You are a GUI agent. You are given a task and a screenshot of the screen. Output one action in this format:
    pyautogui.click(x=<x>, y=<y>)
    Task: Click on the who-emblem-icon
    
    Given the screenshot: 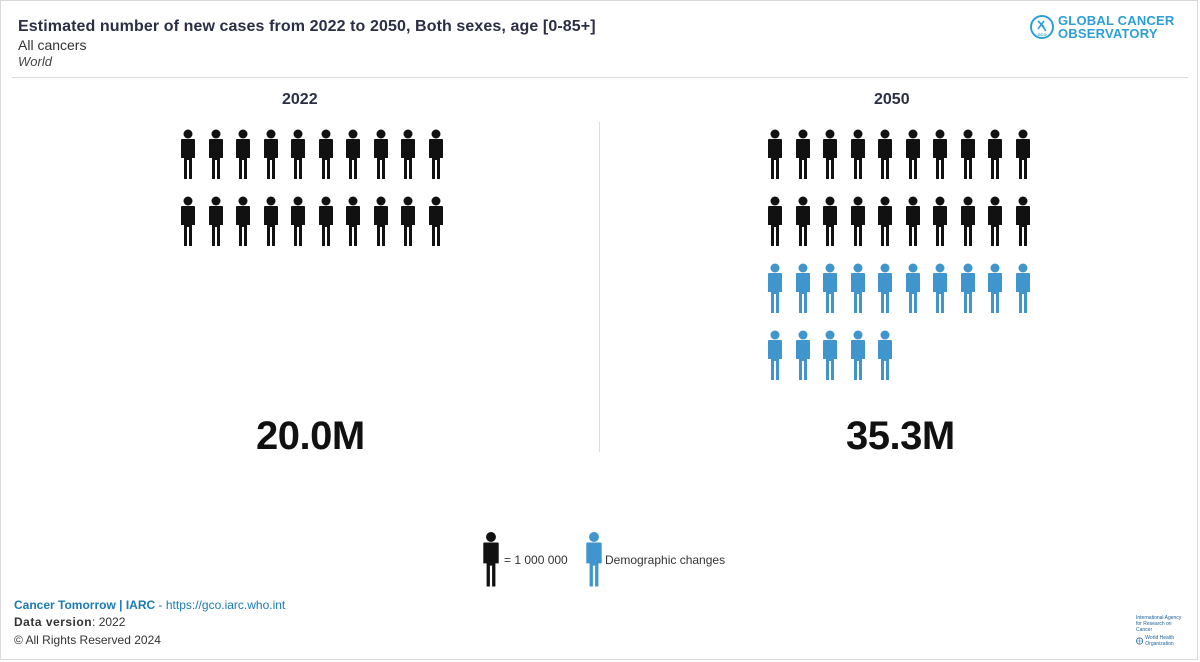 What is the action you would take?
    pyautogui.click(x=1140, y=641)
    